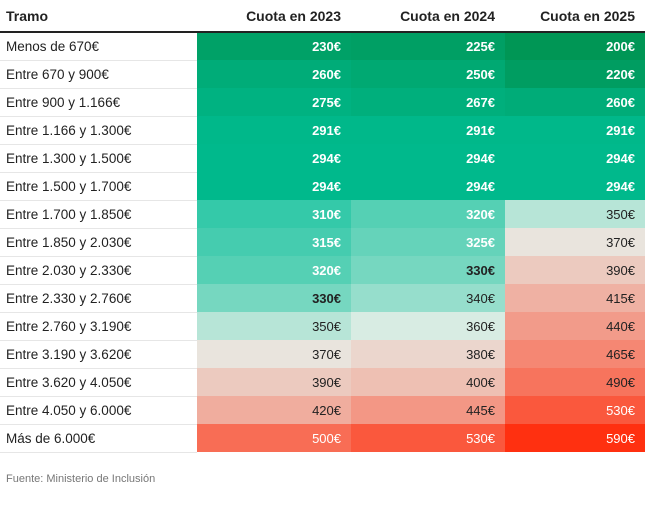 This screenshot has width=666, height=510. Describe the element at coordinates (575, 326) in the screenshot. I see `value-cell: 440€` at that location.